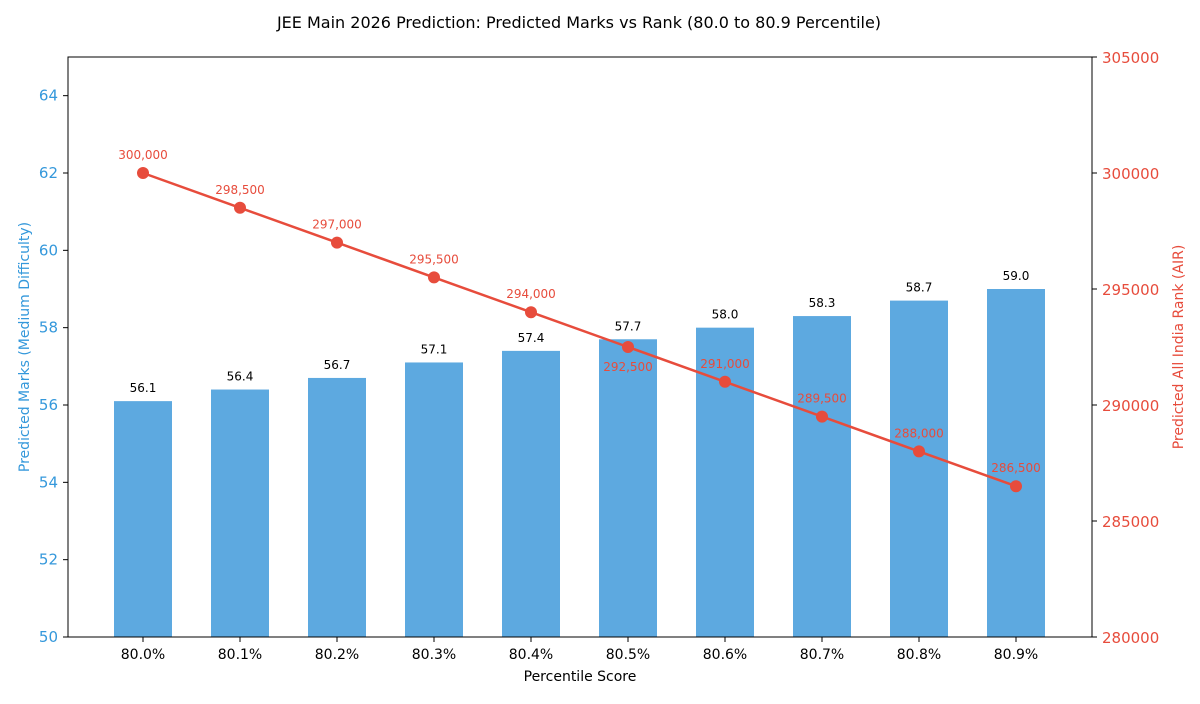 The width and height of the screenshot is (1200, 704). Describe the element at coordinates (240, 655) in the screenshot. I see `x-tick-label: 80.1%` at that location.